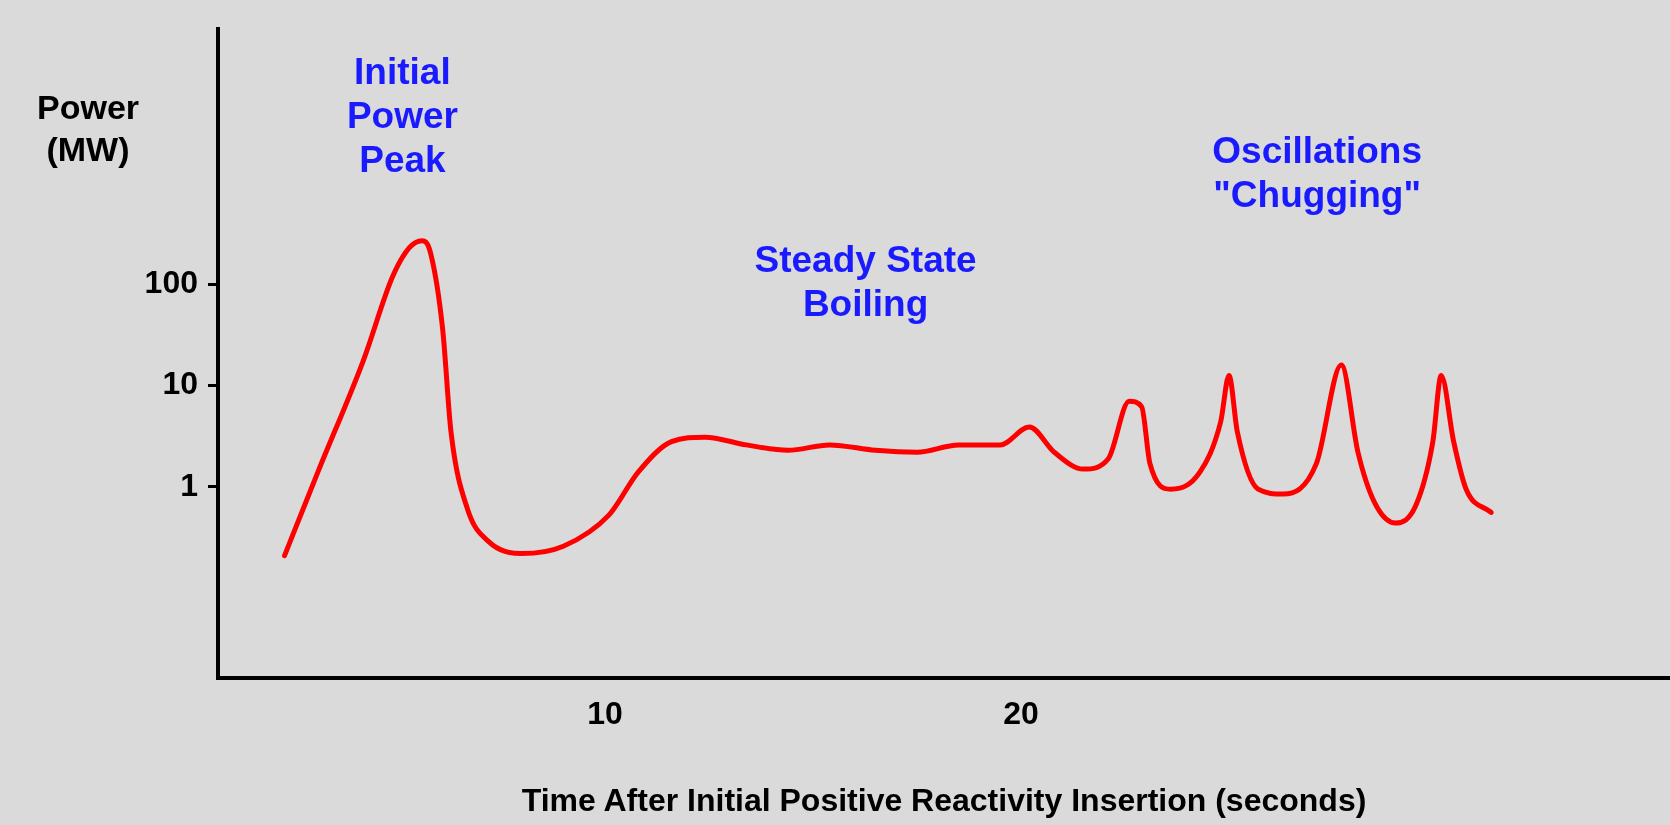 The width and height of the screenshot is (1670, 825). I want to click on annotation: Initial Power Peak, so click(402, 115).